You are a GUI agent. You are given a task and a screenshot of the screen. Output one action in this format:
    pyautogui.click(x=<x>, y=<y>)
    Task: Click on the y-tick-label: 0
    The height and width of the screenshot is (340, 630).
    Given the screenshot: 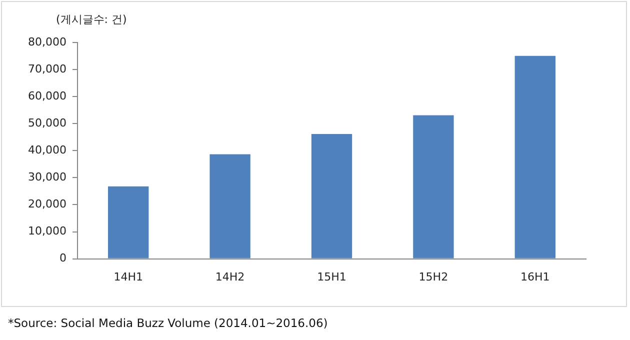 What is the action you would take?
    pyautogui.click(x=62, y=258)
    